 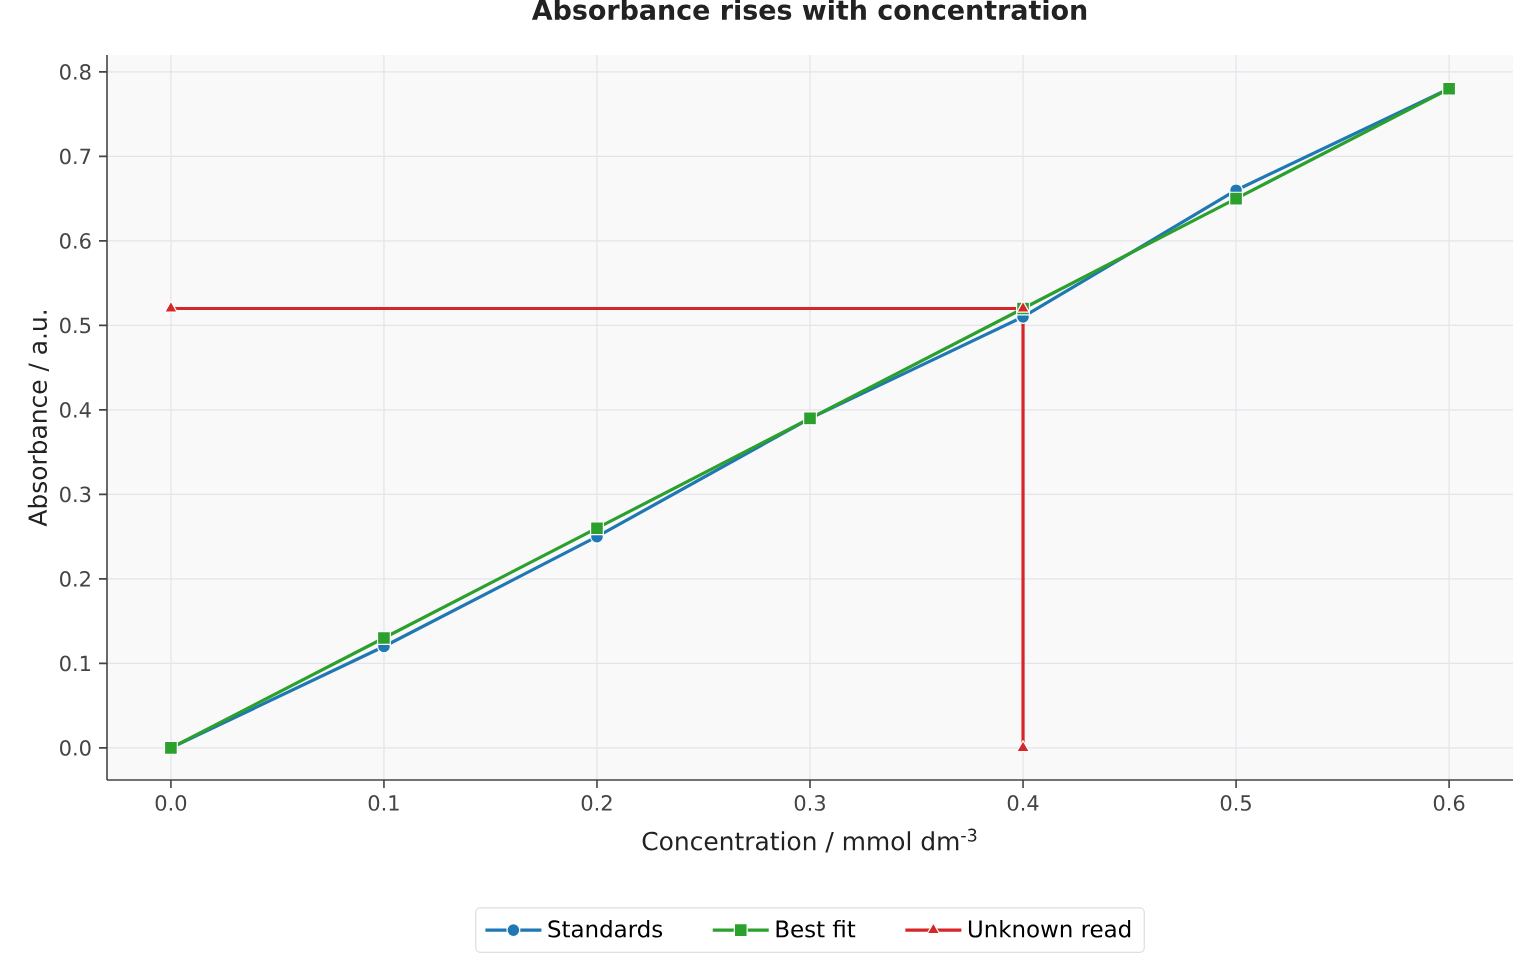 What do you see at coordinates (75, 240) in the screenshot?
I see `y-tick-label: 0.6` at bounding box center [75, 240].